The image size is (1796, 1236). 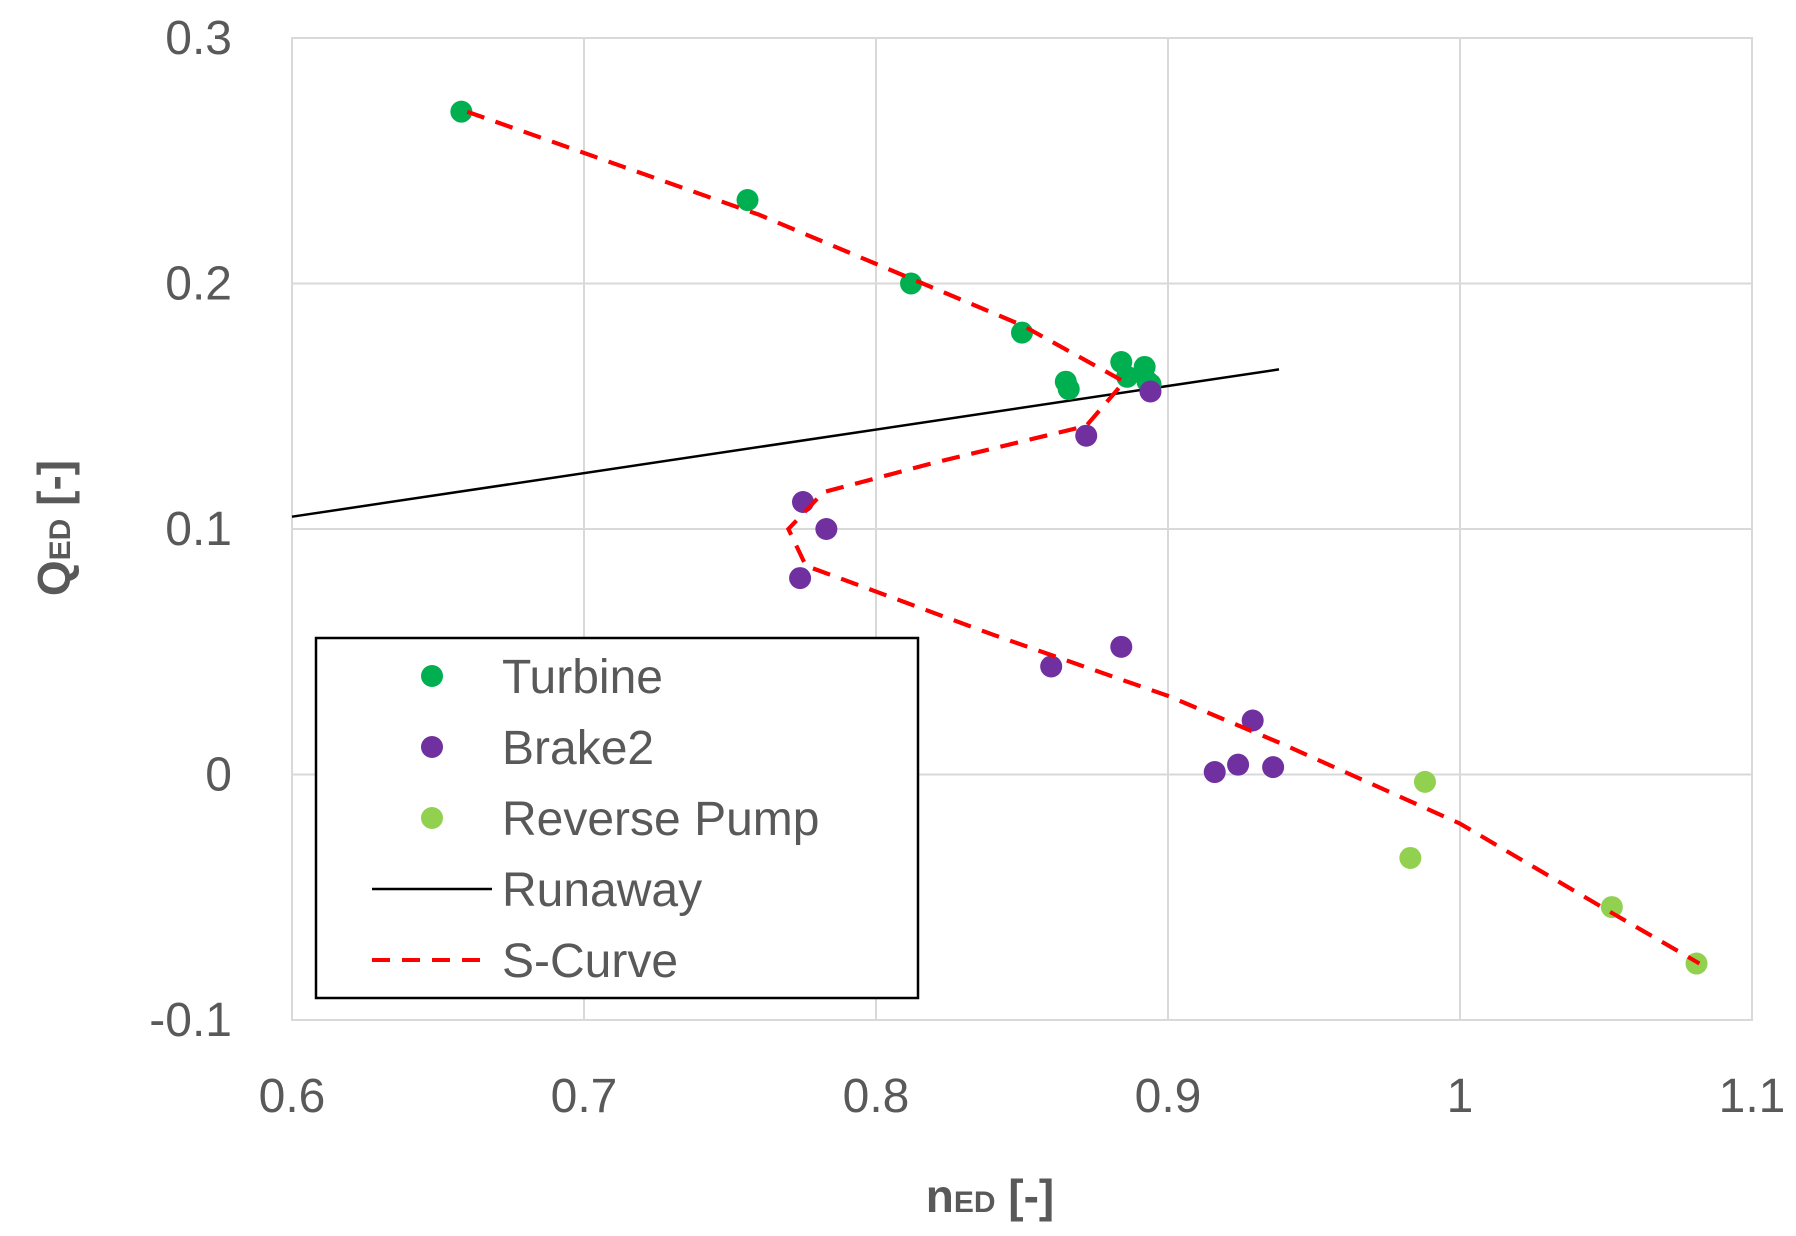 I want to click on x-tick-label: 0.8, so click(x=876, y=1096).